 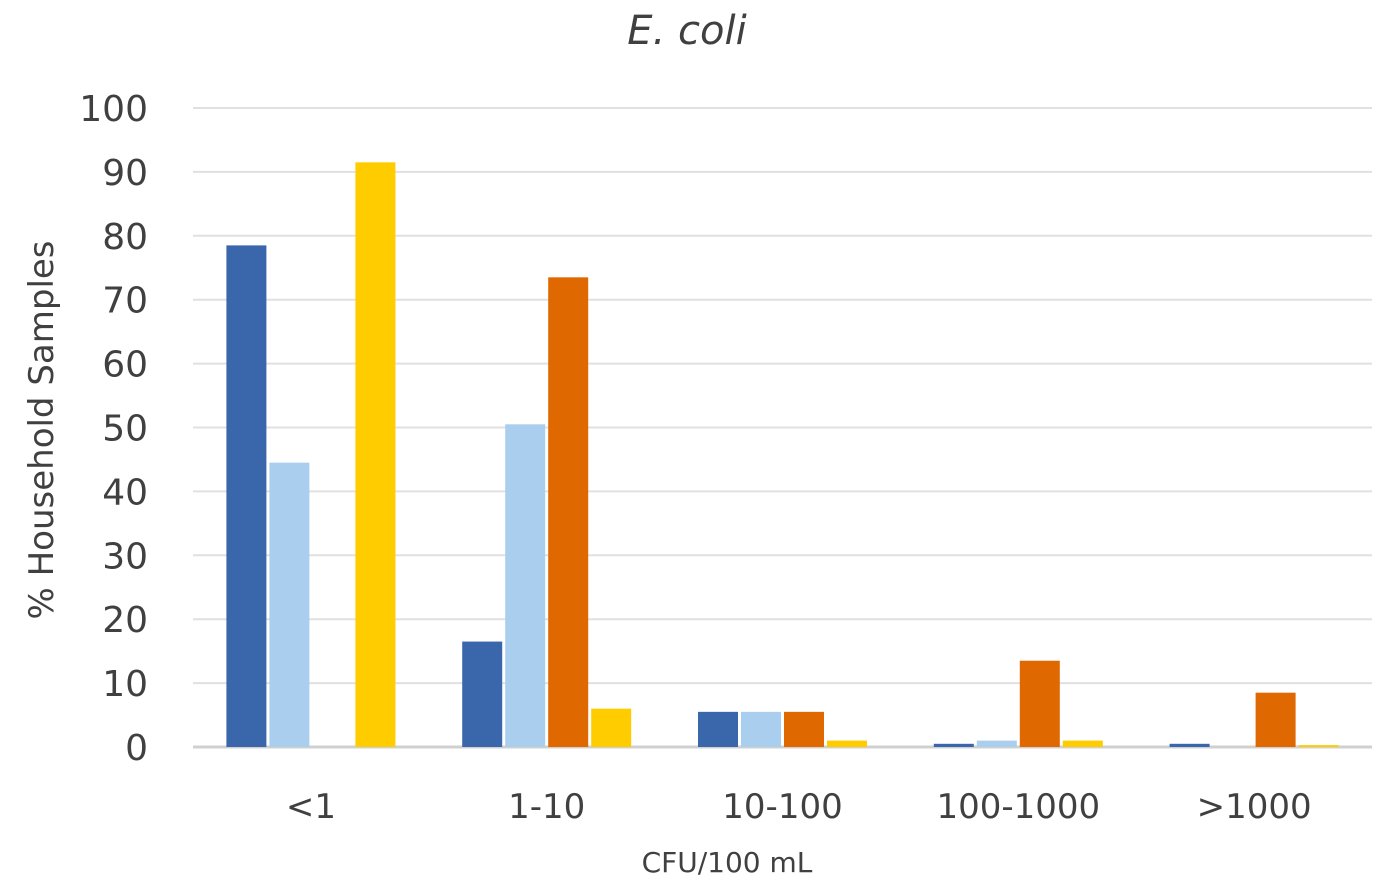 I want to click on y-tick-label: 10, so click(x=125, y=684).